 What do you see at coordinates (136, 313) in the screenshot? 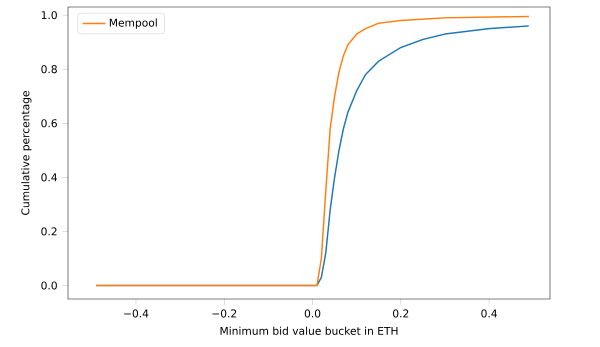
I see `x-tick-label: −0.4` at bounding box center [136, 313].